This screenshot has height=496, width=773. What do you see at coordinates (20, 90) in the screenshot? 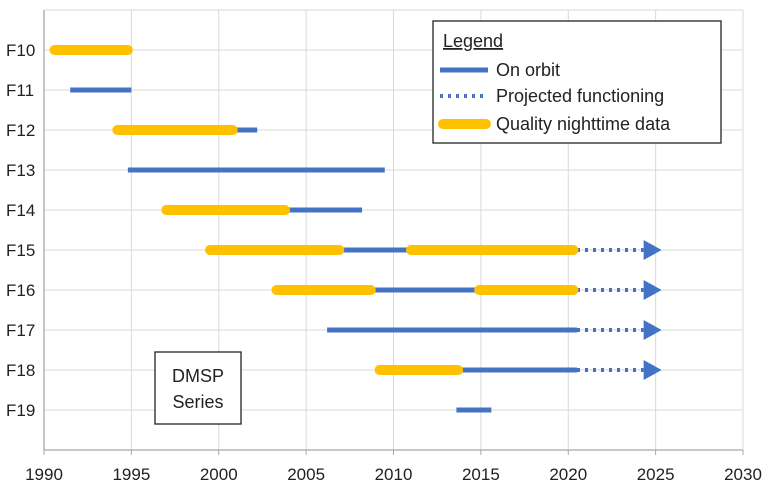
I see `y-category-label: F11` at bounding box center [20, 90].